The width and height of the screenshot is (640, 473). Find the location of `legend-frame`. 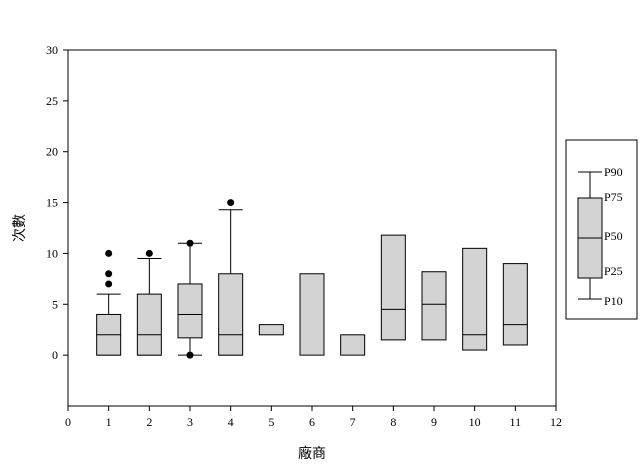

legend-frame is located at coordinates (601, 229).